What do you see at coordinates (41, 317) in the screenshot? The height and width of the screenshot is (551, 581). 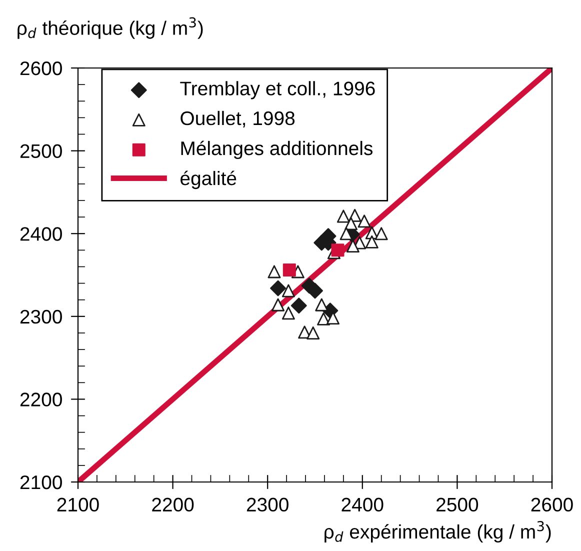 I see `y-tick-label: 2300` at bounding box center [41, 317].